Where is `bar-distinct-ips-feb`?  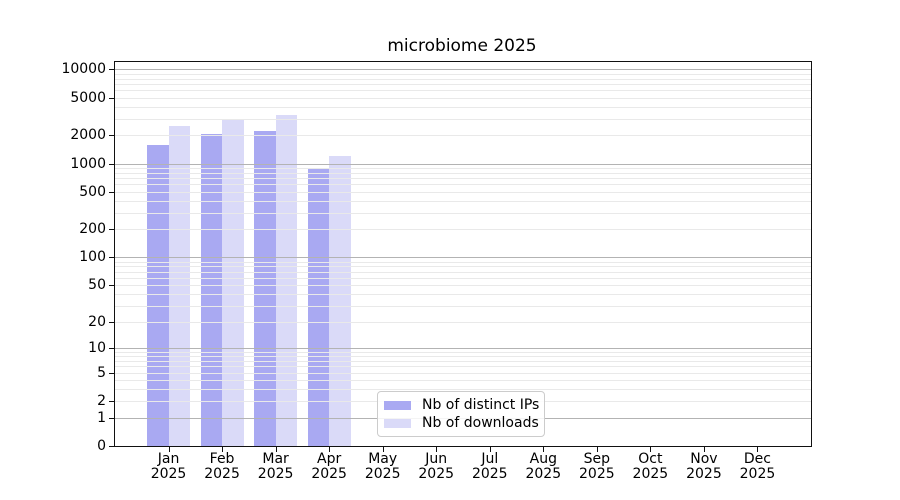 bar-distinct-ips-feb is located at coordinates (211, 289).